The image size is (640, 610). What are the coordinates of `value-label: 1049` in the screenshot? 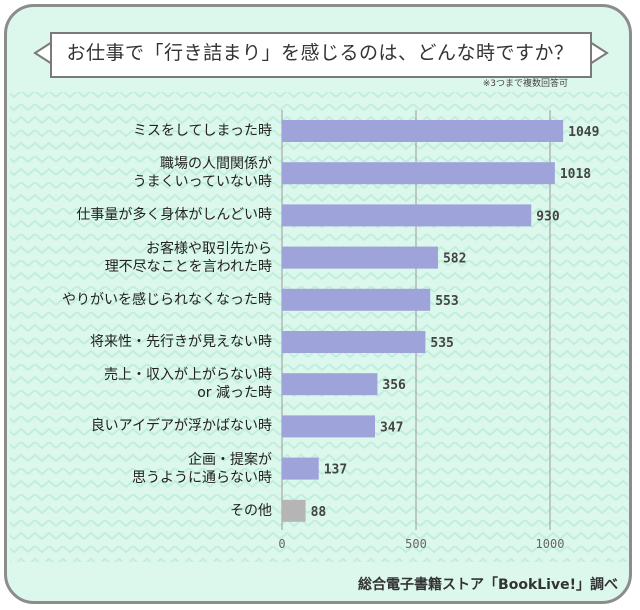 It's located at (583, 132).